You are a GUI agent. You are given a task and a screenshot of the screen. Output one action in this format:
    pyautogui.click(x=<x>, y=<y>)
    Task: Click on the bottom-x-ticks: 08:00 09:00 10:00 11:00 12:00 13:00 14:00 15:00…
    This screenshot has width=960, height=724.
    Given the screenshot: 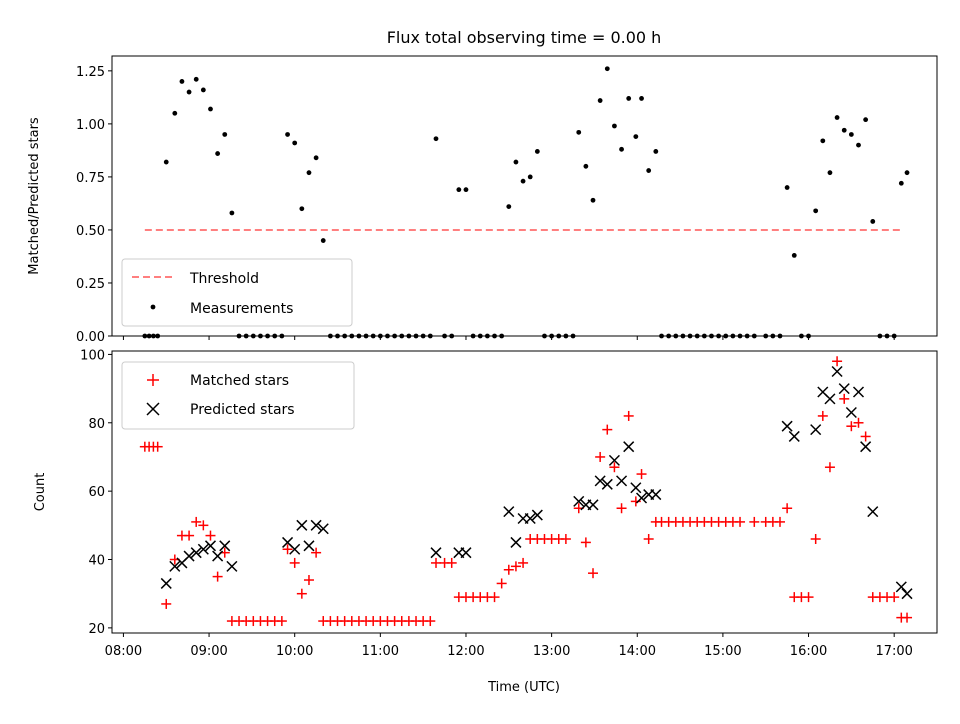 What is the action you would take?
    pyautogui.click(x=509, y=646)
    